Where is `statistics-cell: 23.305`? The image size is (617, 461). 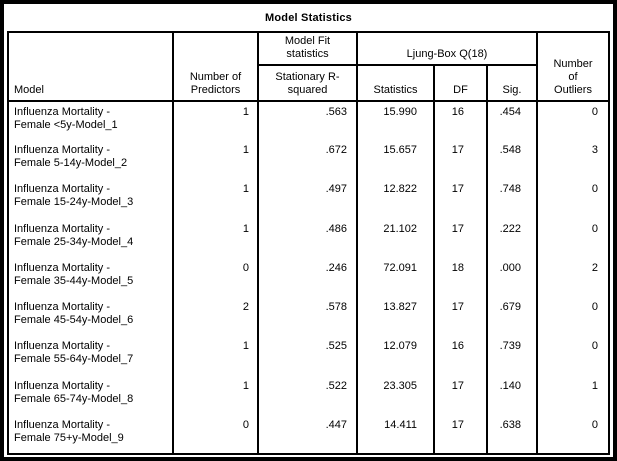 statistics-cell: 23.305 is located at coordinates (395, 395).